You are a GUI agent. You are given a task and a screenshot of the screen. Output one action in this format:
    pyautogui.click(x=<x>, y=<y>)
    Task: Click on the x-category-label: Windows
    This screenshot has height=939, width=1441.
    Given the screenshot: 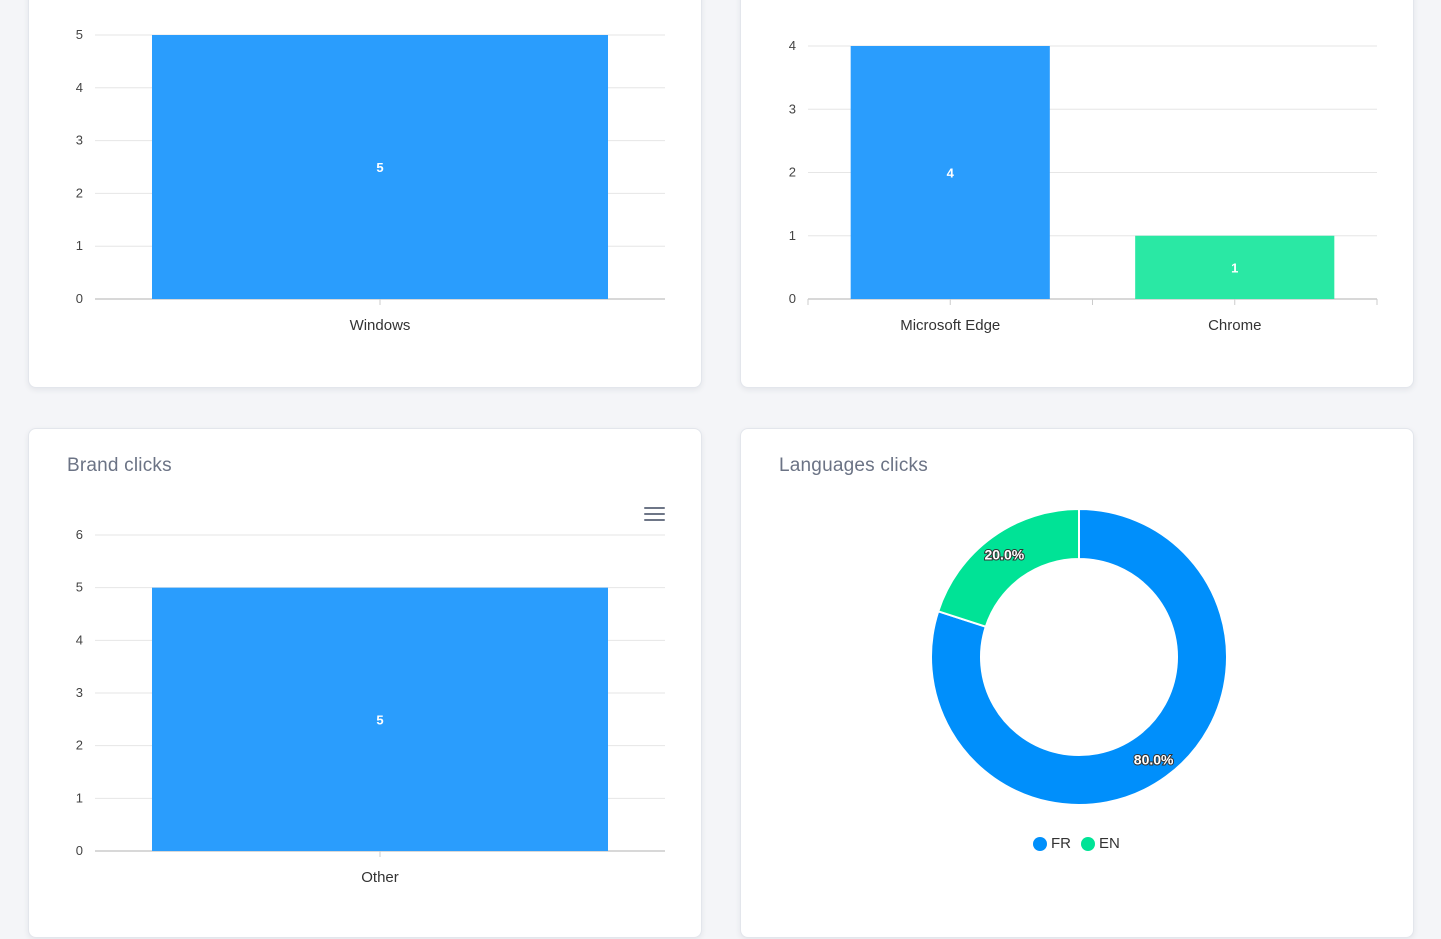 What is the action you would take?
    pyautogui.click(x=380, y=325)
    